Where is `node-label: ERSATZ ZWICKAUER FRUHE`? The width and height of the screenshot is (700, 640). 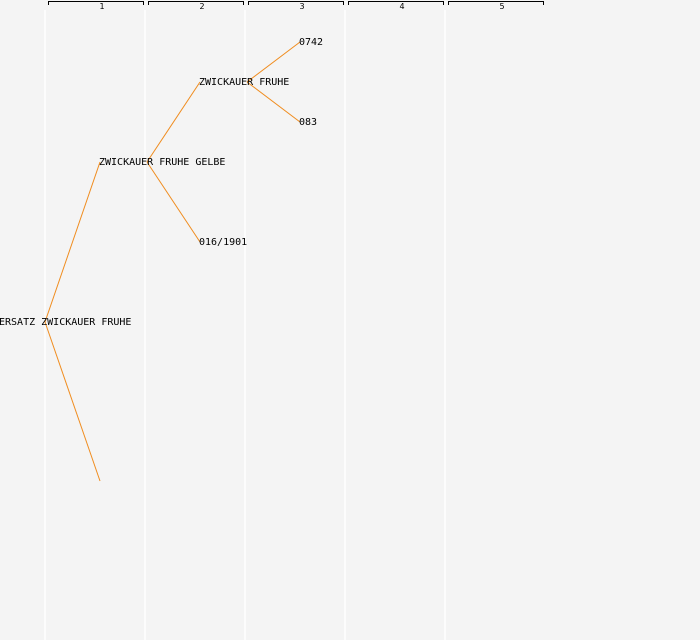 node-label: ERSATZ ZWICKAUER FRUHE is located at coordinates (65, 322).